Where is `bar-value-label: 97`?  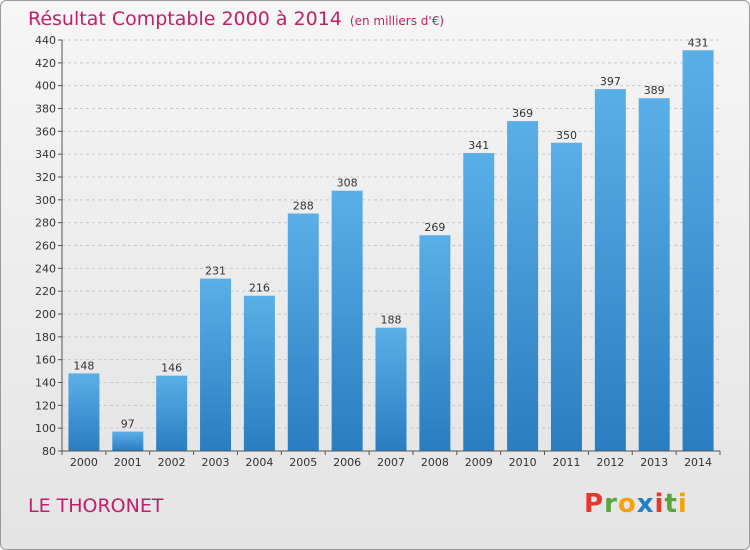 bar-value-label: 97 is located at coordinates (128, 424).